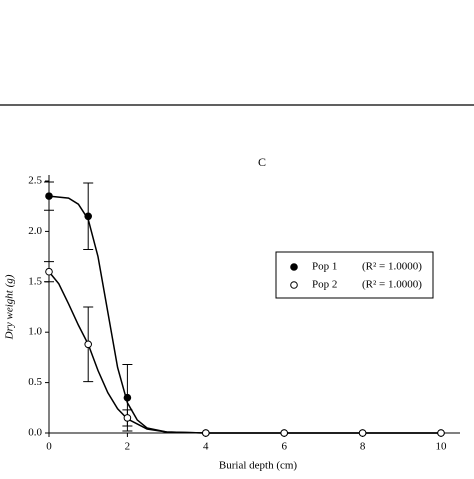  I want to click on x-tick-label: 2, so click(128, 447).